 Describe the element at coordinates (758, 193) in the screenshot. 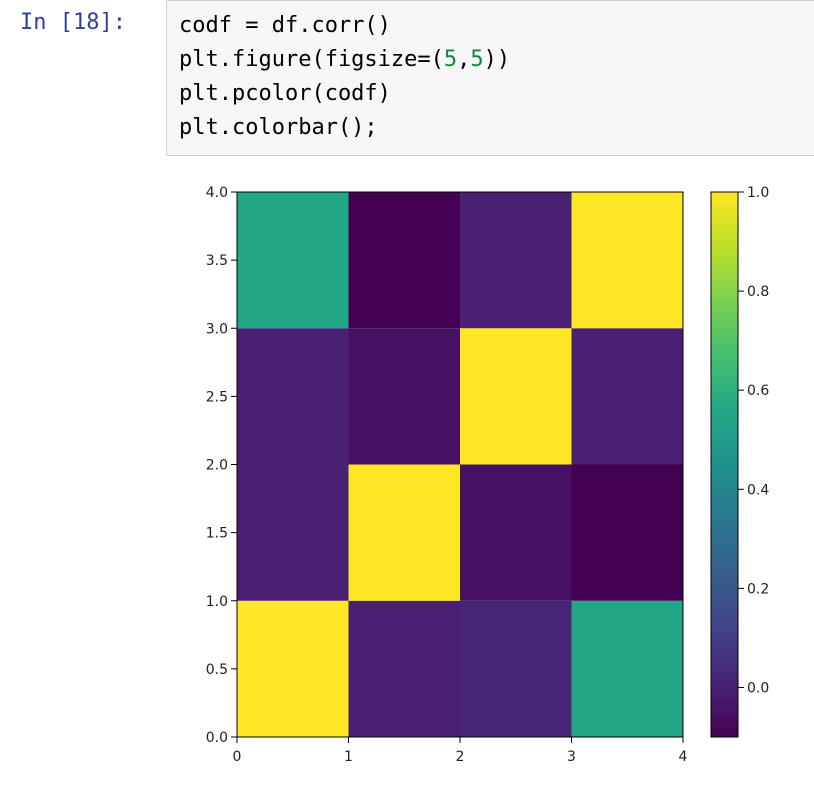

I see `colorbar-tick-label: 1.0` at that location.